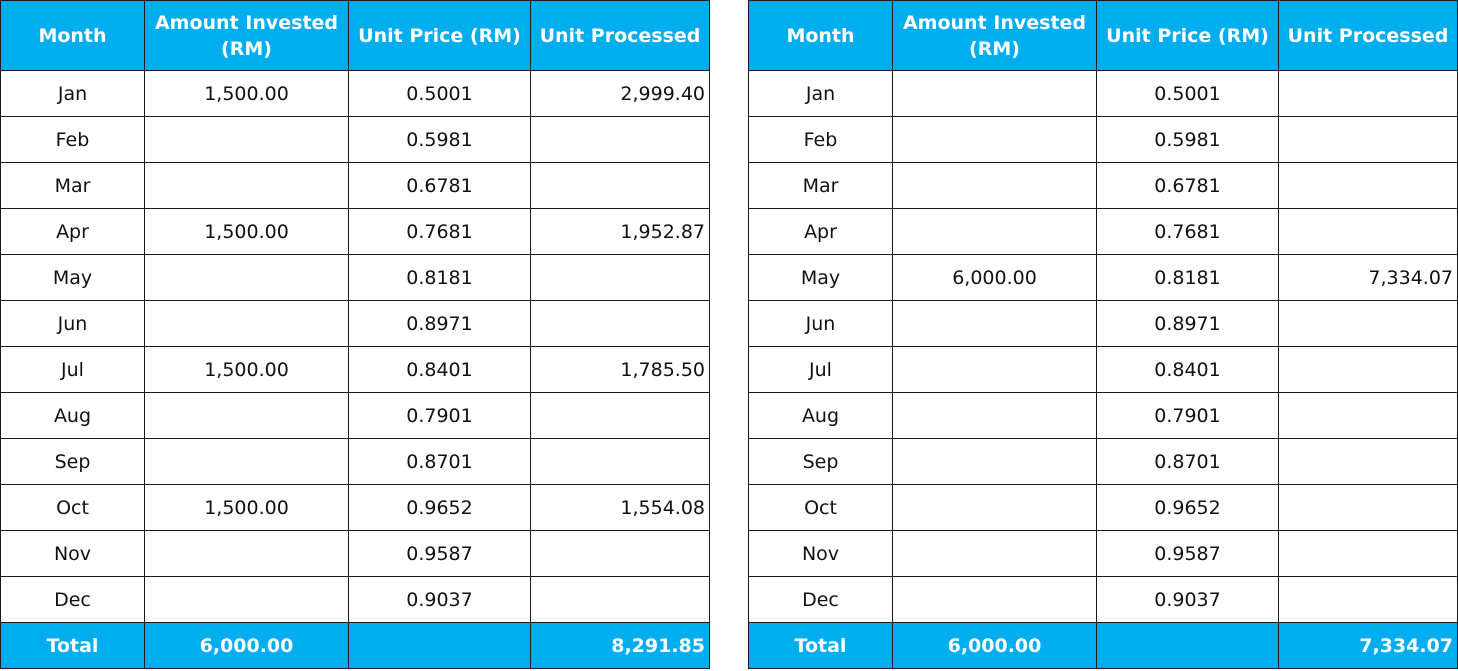 This screenshot has height=671, width=1458. I want to click on unit-price-cell: 0.8701, so click(1187, 461).